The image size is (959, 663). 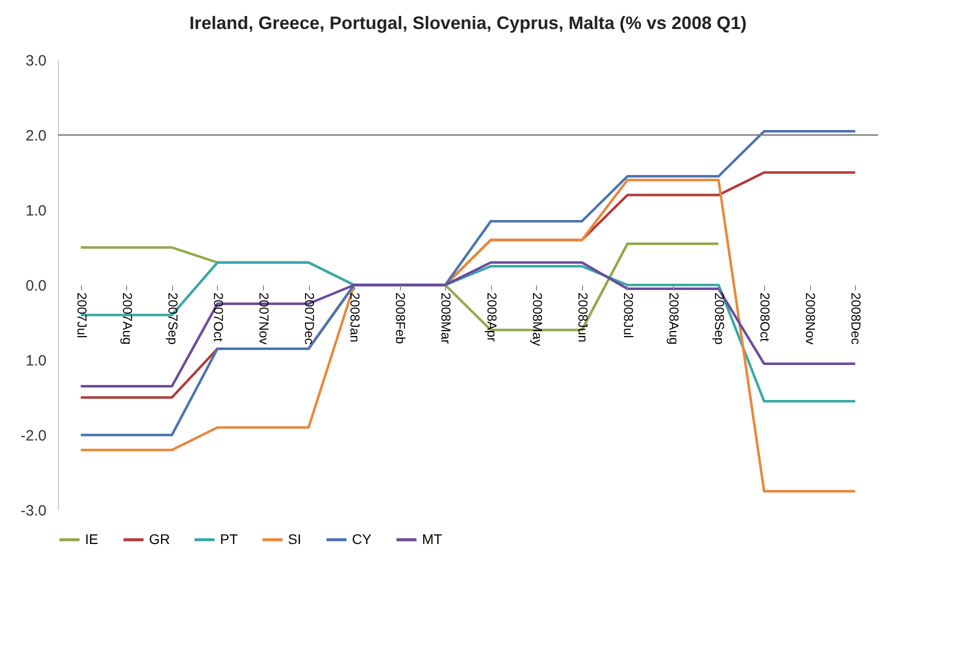 What do you see at coordinates (91, 538) in the screenshot?
I see `legend-label: IE` at bounding box center [91, 538].